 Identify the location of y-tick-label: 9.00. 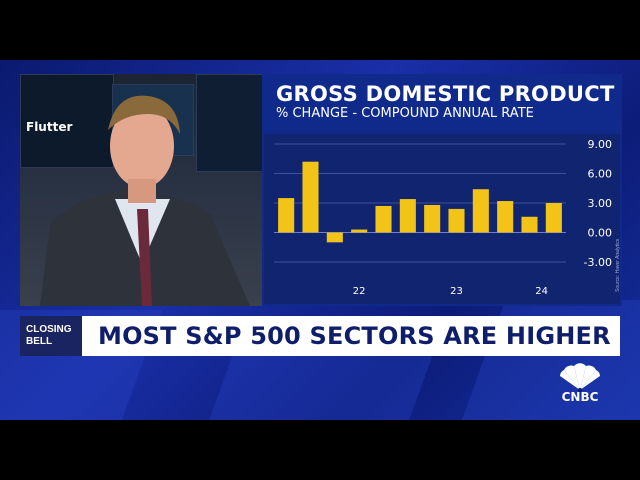
(600, 144).